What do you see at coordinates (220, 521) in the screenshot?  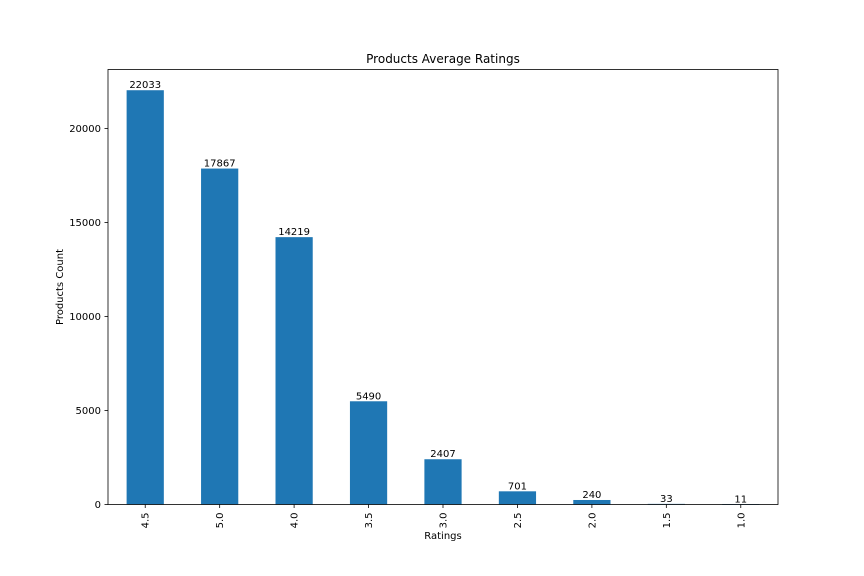 I see `x-tick-label-5.0: 5.0` at bounding box center [220, 521].